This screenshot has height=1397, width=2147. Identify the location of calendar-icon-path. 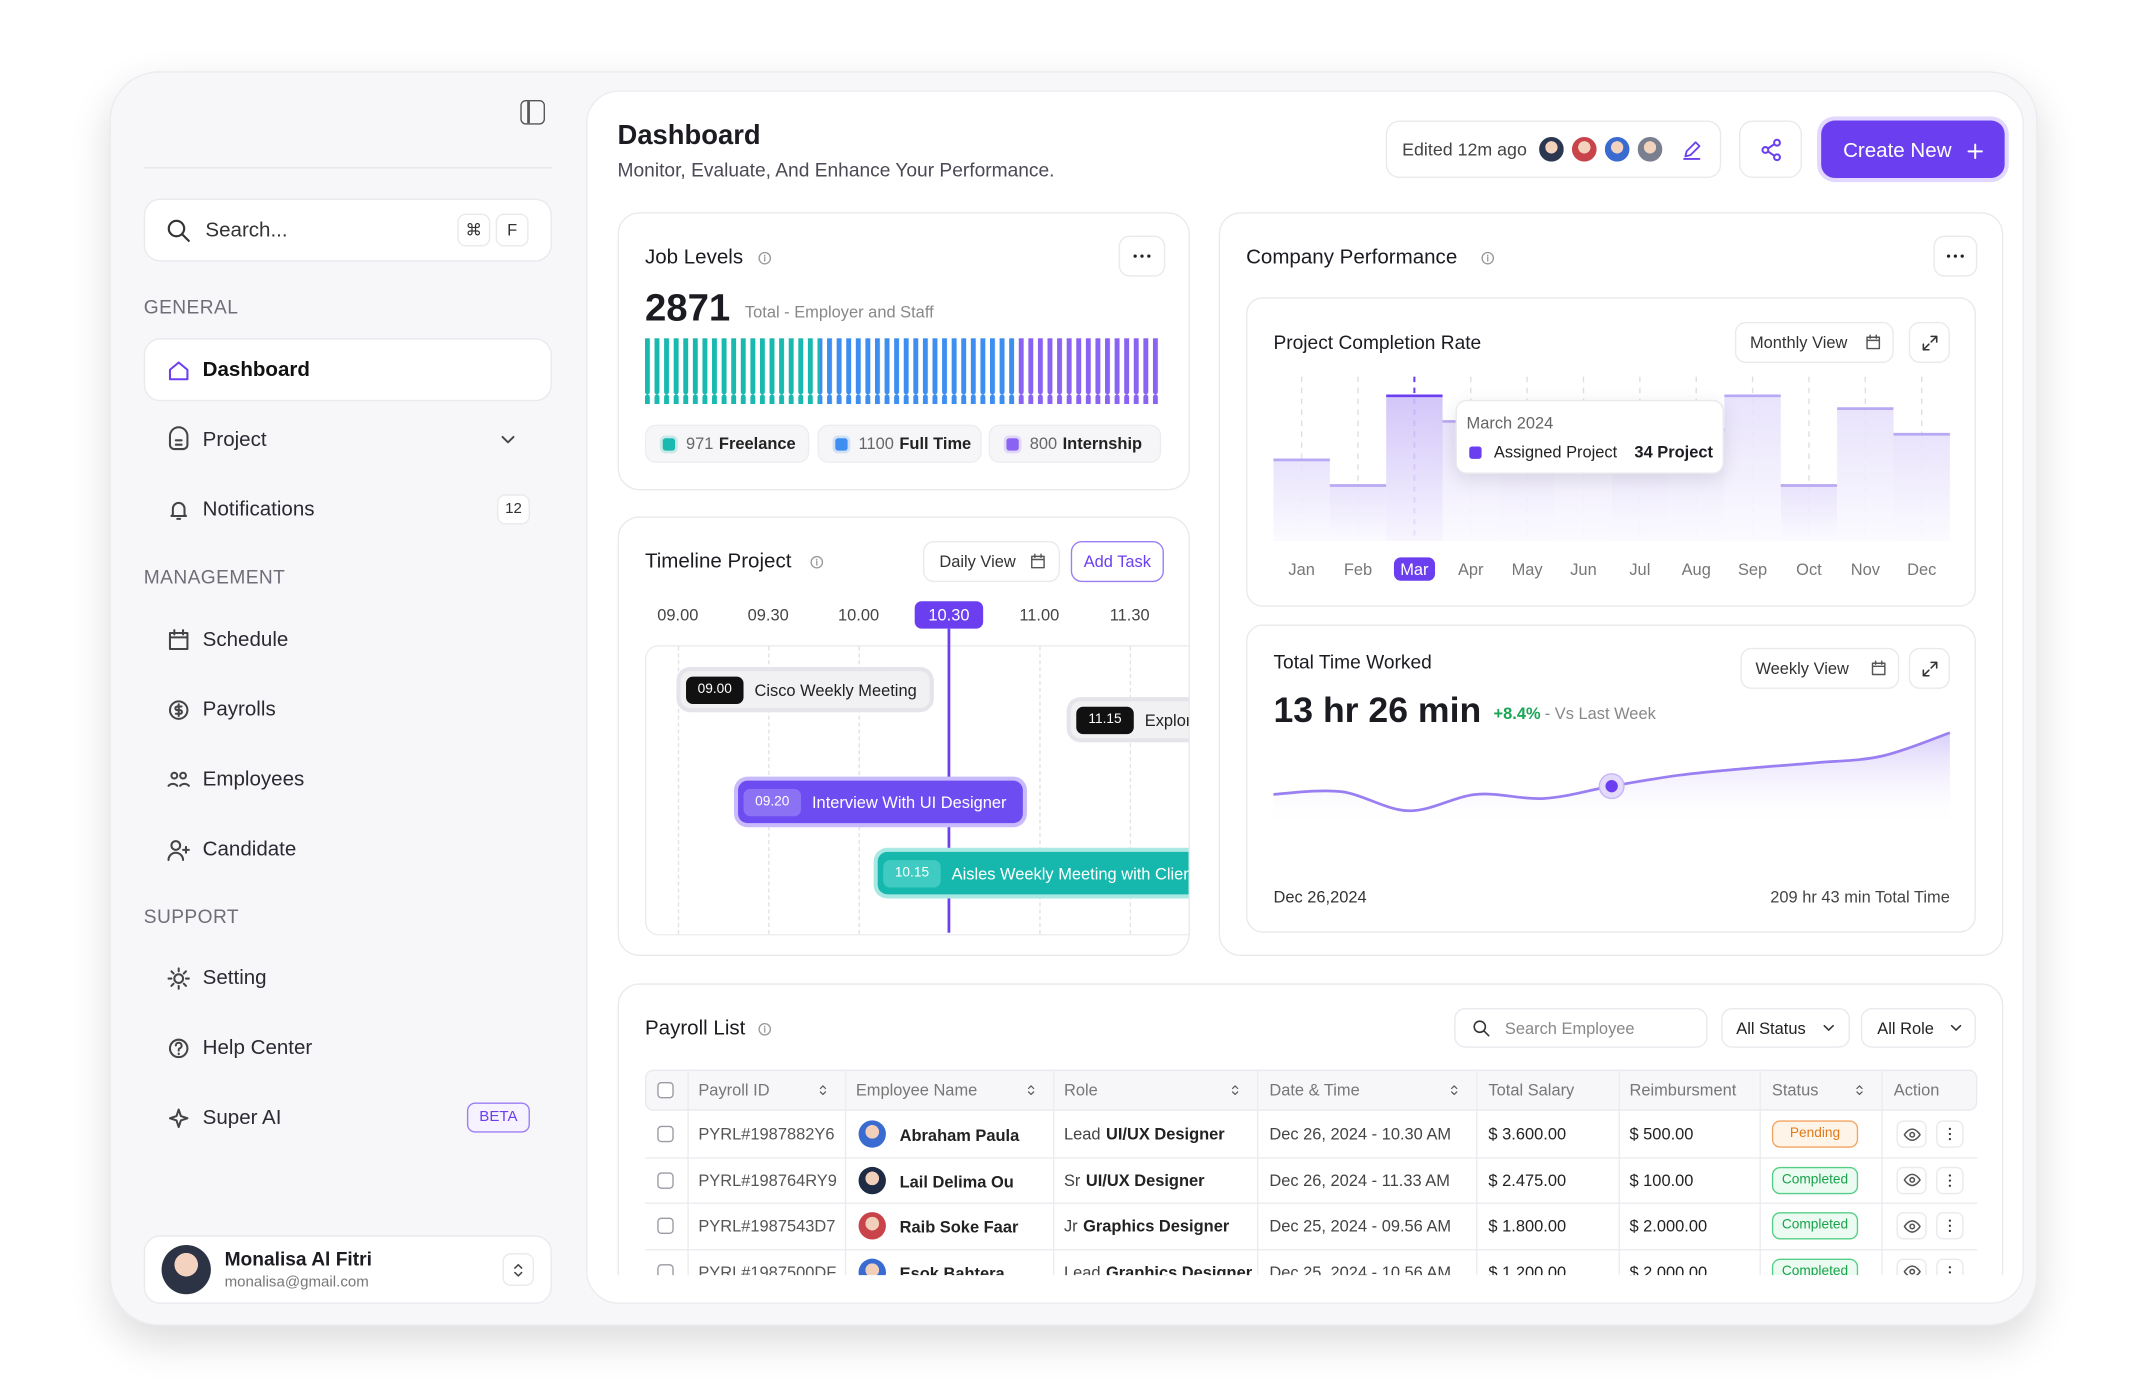
(1873, 342).